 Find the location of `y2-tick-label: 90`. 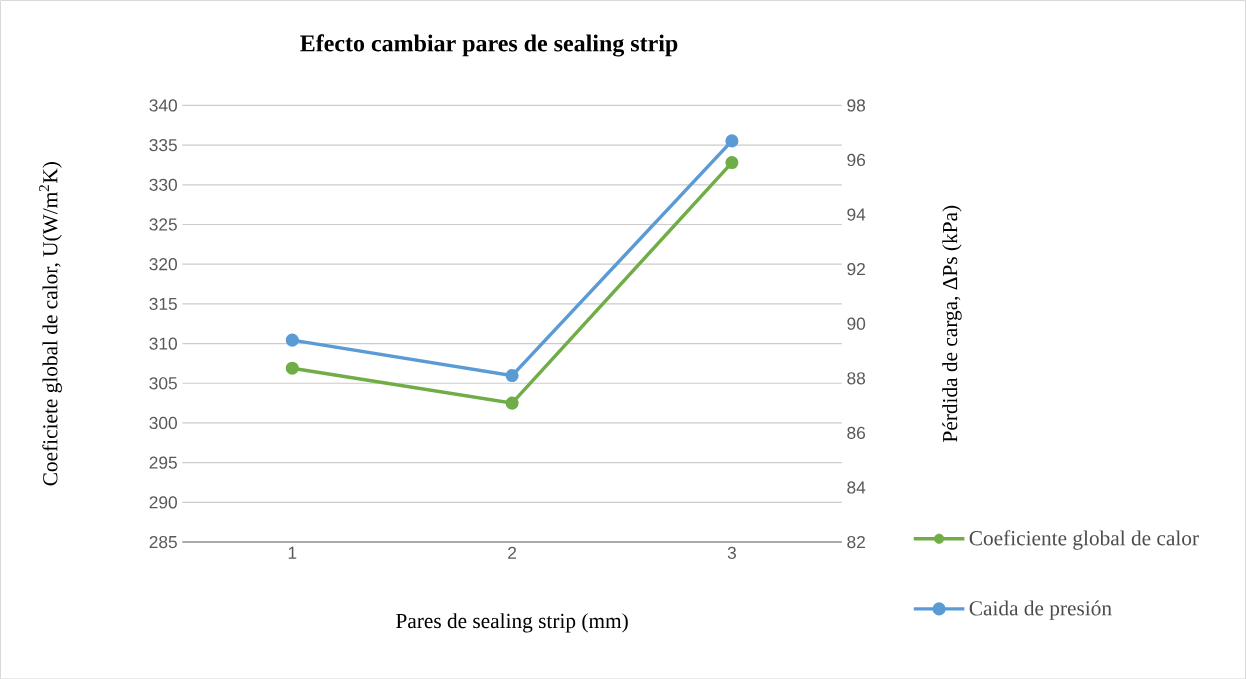

y2-tick-label: 90 is located at coordinates (856, 323).